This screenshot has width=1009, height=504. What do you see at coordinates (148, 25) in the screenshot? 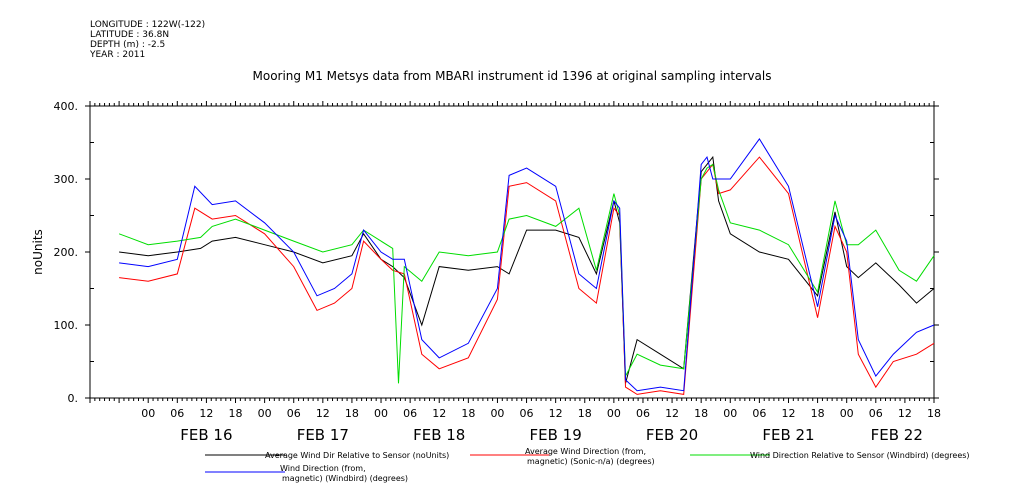
I see `longitude-text: LONGITUDE : 122W(-122)` at bounding box center [148, 25].